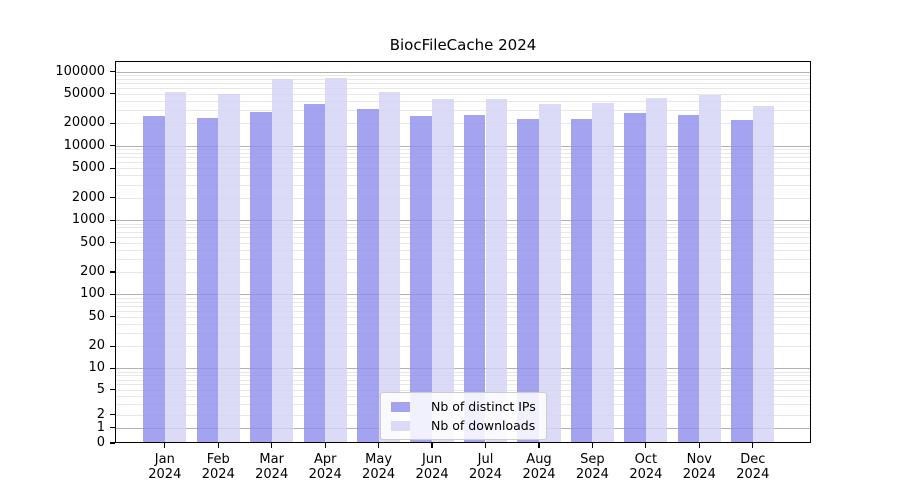 This screenshot has height=500, width=900. Describe the element at coordinates (100, 427) in the screenshot. I see `y-tick-label-1: 1` at that location.